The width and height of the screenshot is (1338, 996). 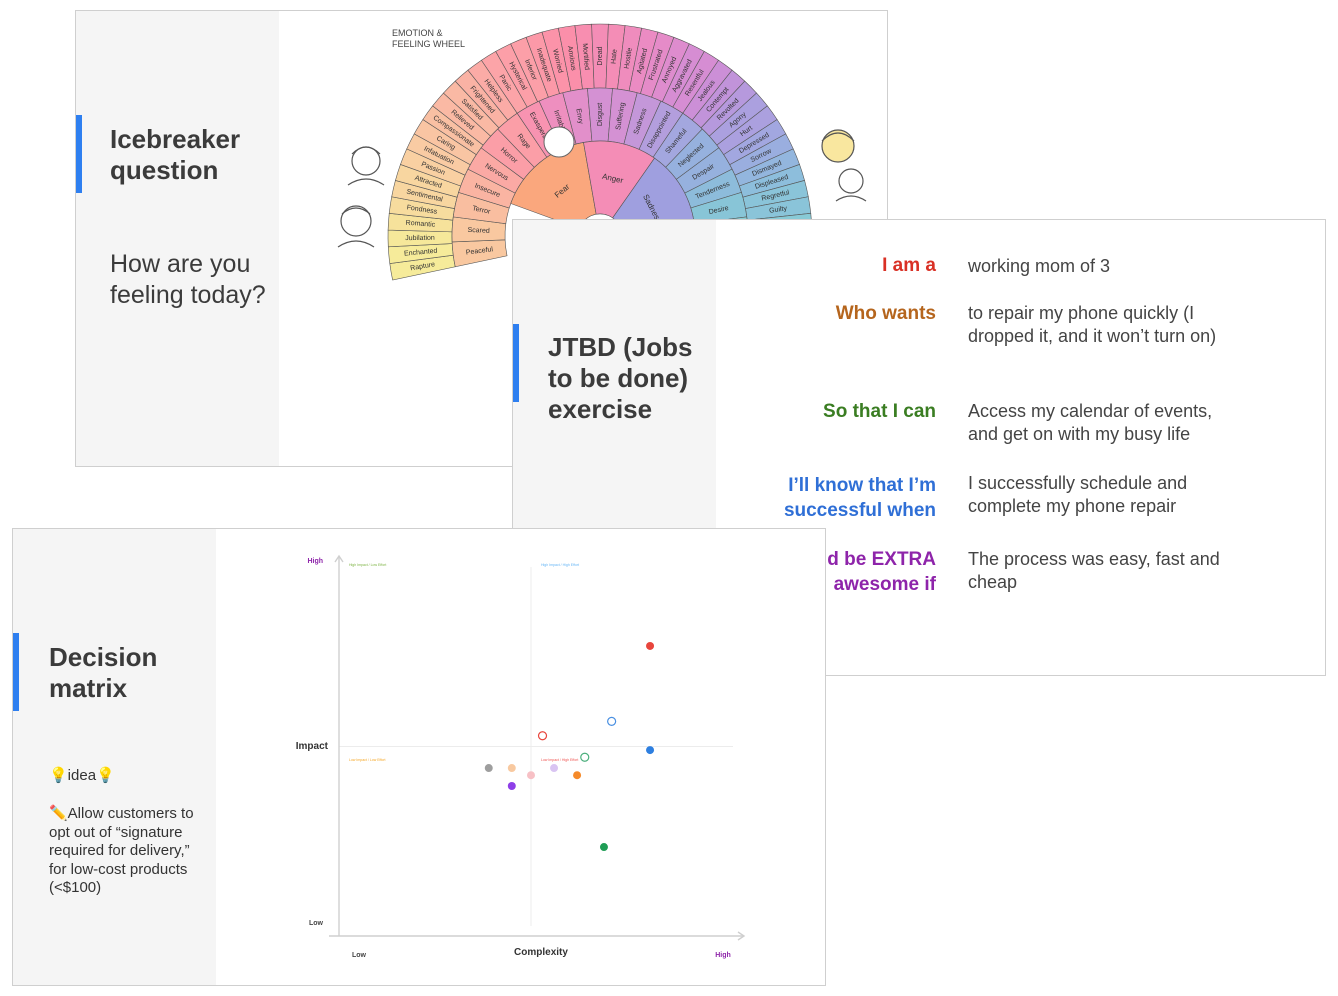 What do you see at coordinates (879, 411) in the screenshot?
I see `jtbd-label-so-that: So that I can` at bounding box center [879, 411].